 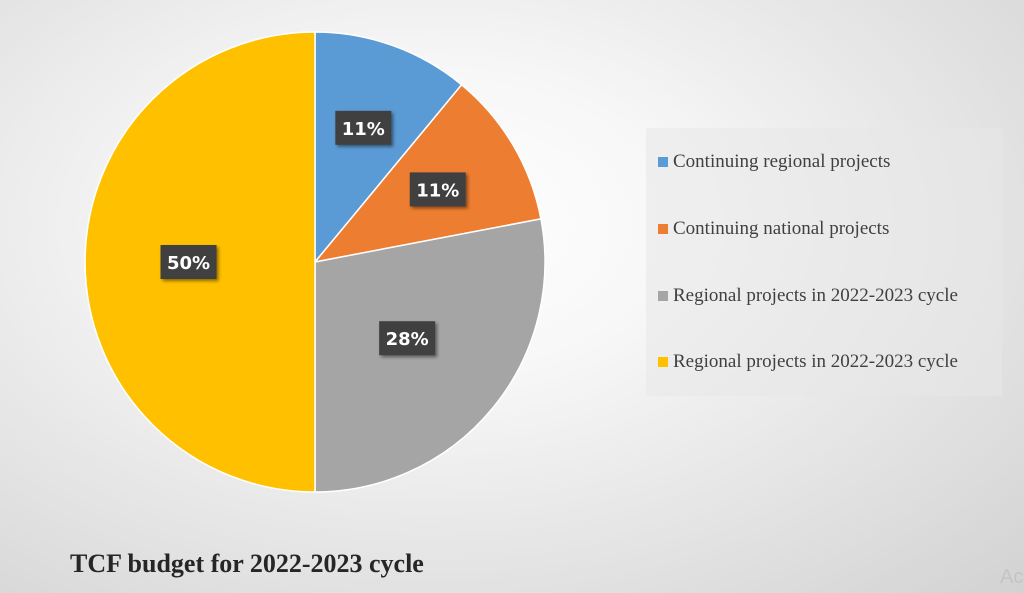 I want to click on legend-label-continuing-regional: Continuing regional projects, so click(x=782, y=161).